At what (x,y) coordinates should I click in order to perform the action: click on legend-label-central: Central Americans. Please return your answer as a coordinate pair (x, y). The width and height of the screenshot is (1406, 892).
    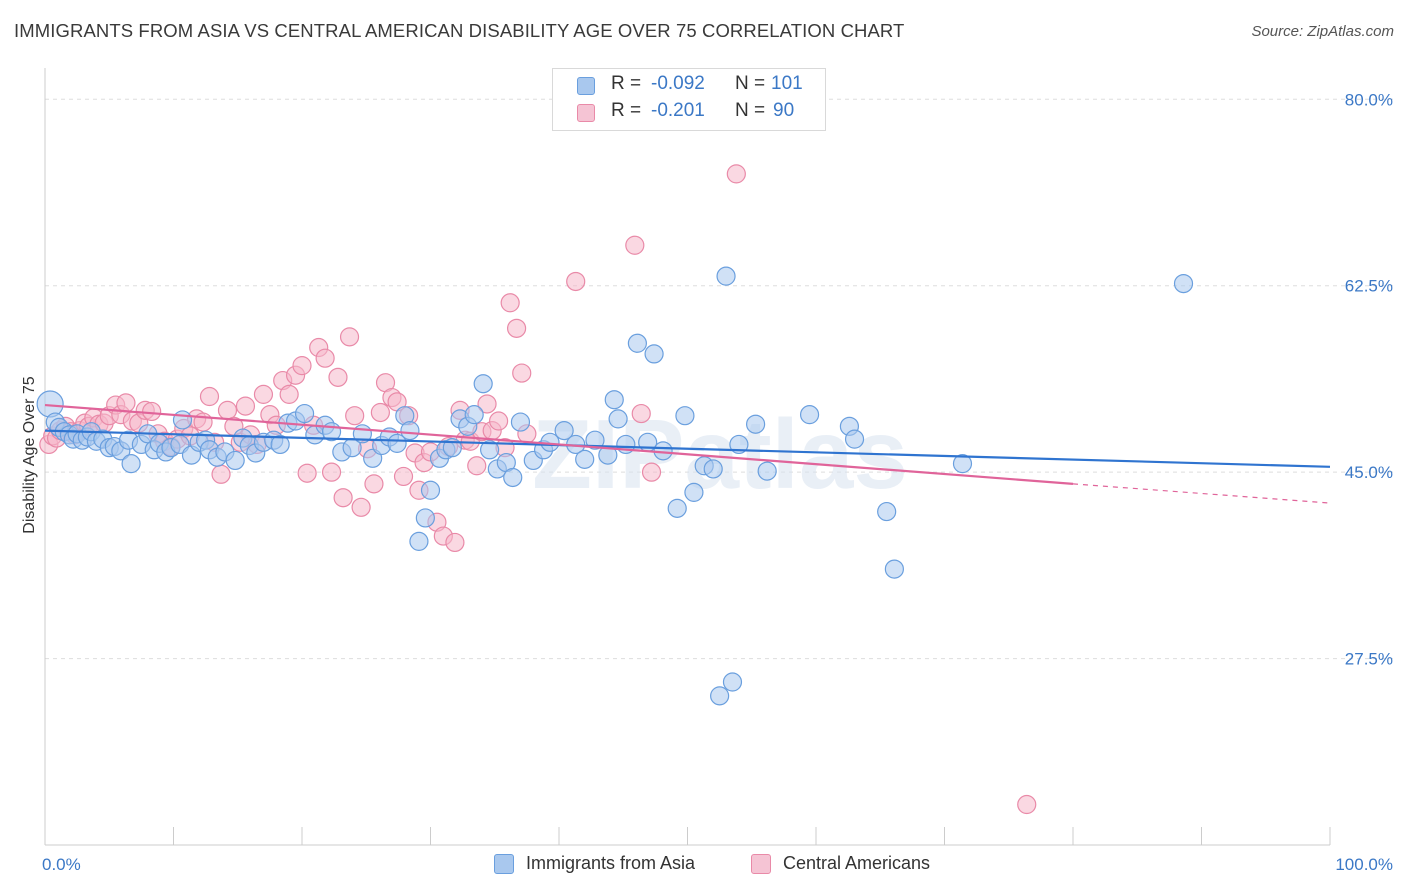
    Looking at the image, I should click on (857, 863).